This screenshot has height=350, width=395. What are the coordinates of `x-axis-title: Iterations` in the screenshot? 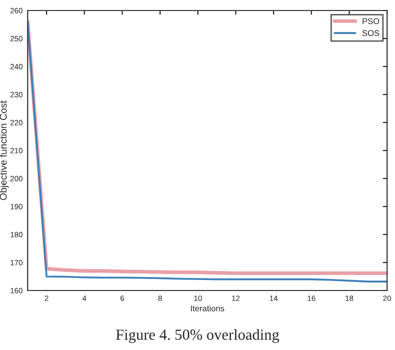 It's located at (207, 308).